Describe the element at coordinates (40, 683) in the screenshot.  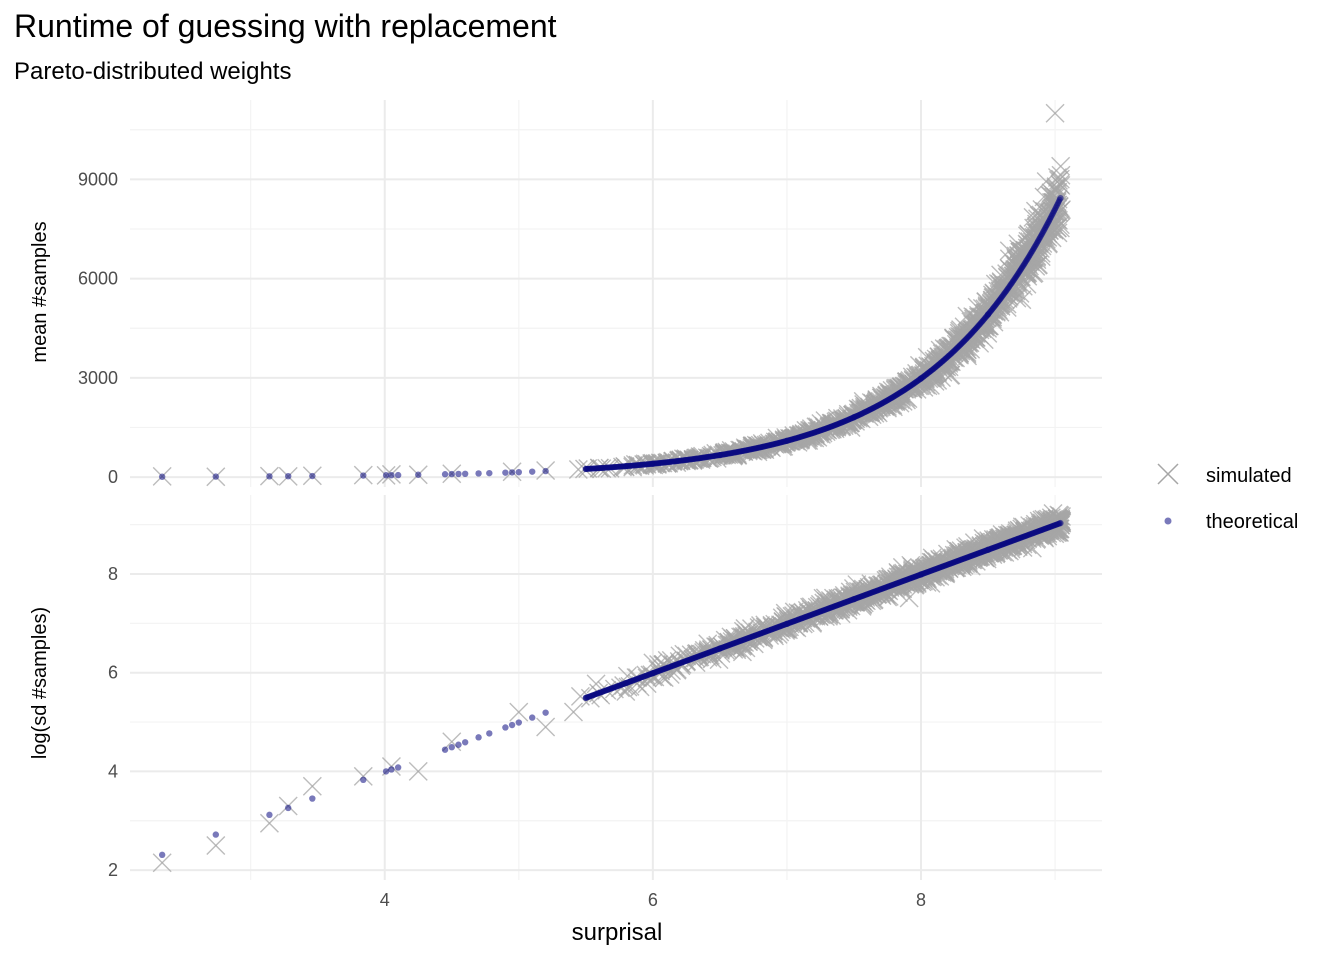
I see `y-axis-label-bottom: log(sd #samples)` at that location.